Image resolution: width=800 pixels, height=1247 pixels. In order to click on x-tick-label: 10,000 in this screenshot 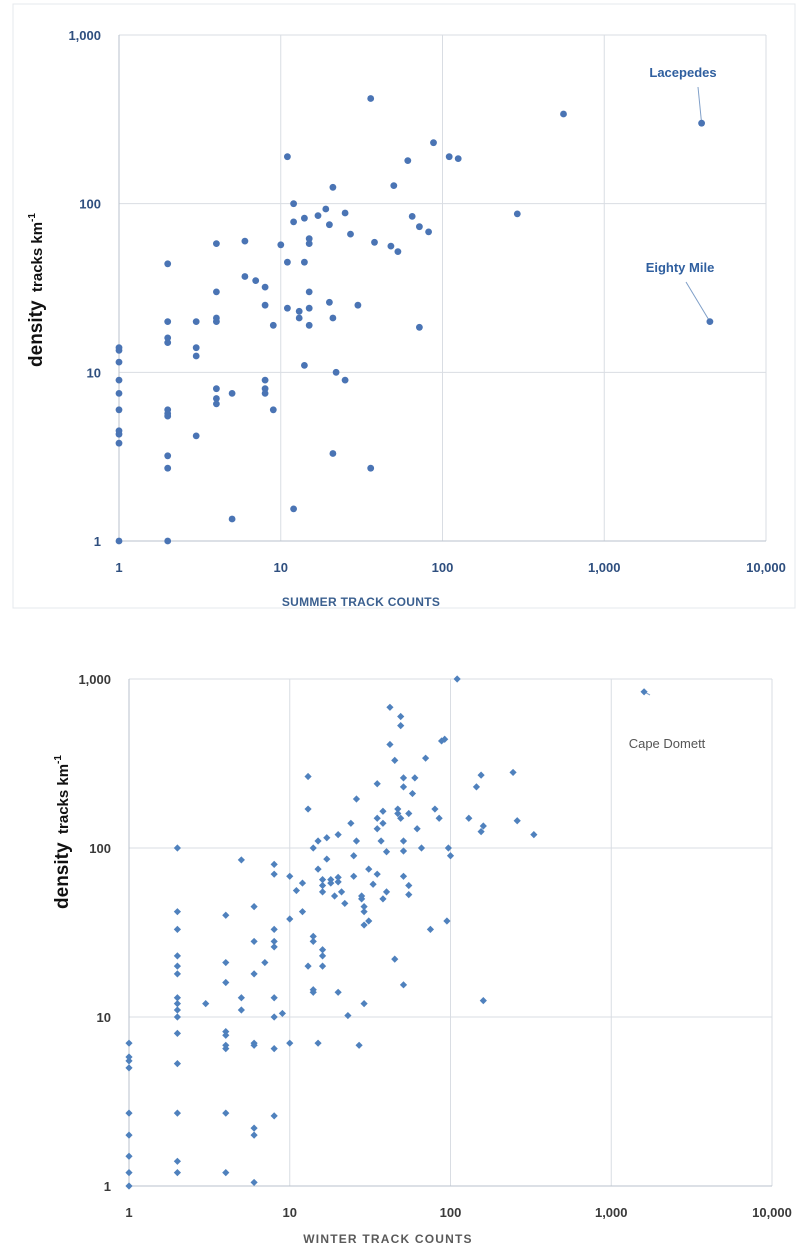, I will do `click(766, 567)`.